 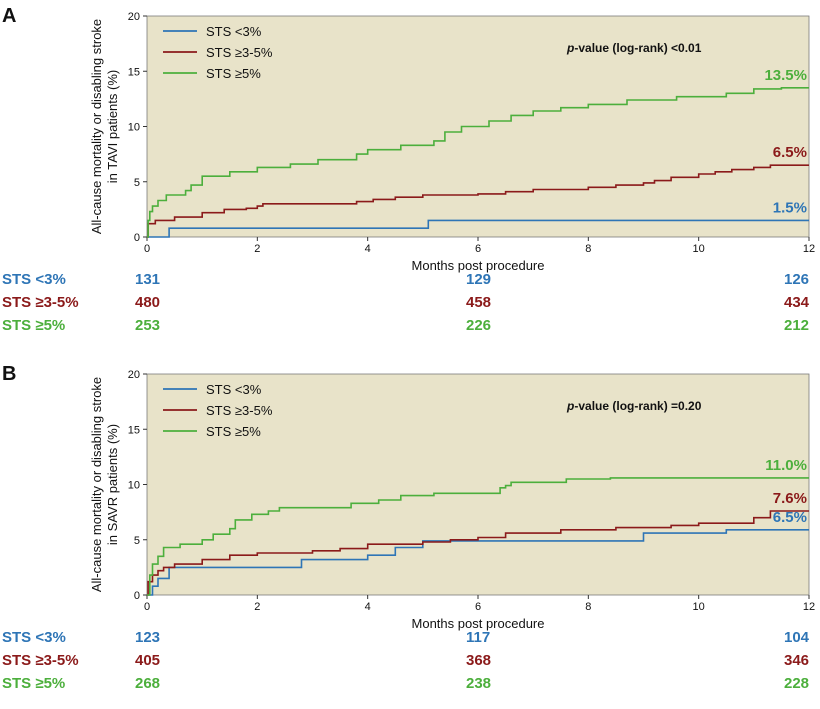 I want to click on risk-count: 238, so click(x=479, y=683).